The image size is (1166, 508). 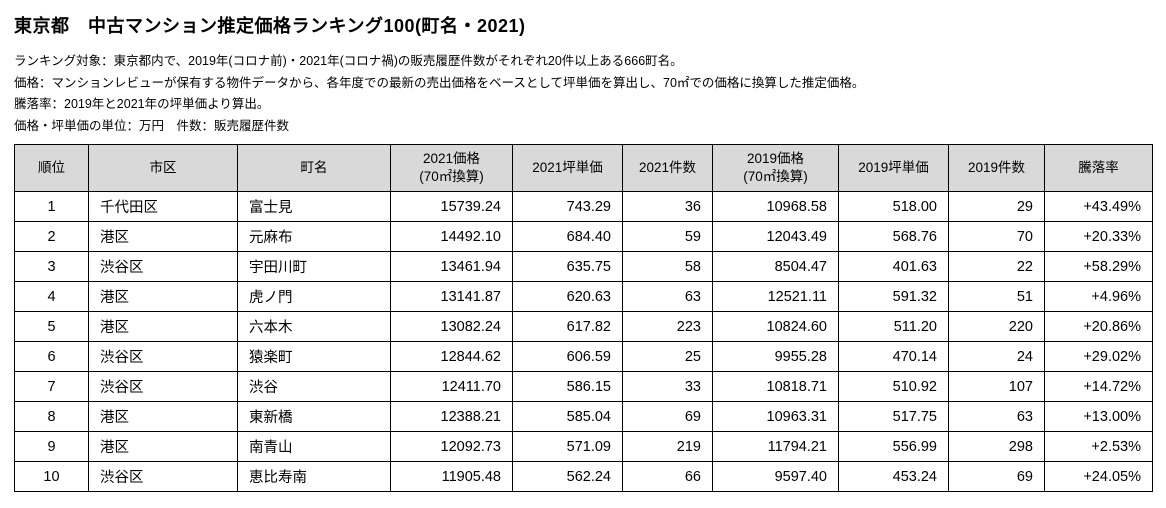 What do you see at coordinates (567, 326) in the screenshot?
I see `table-cell: 617.82` at bounding box center [567, 326].